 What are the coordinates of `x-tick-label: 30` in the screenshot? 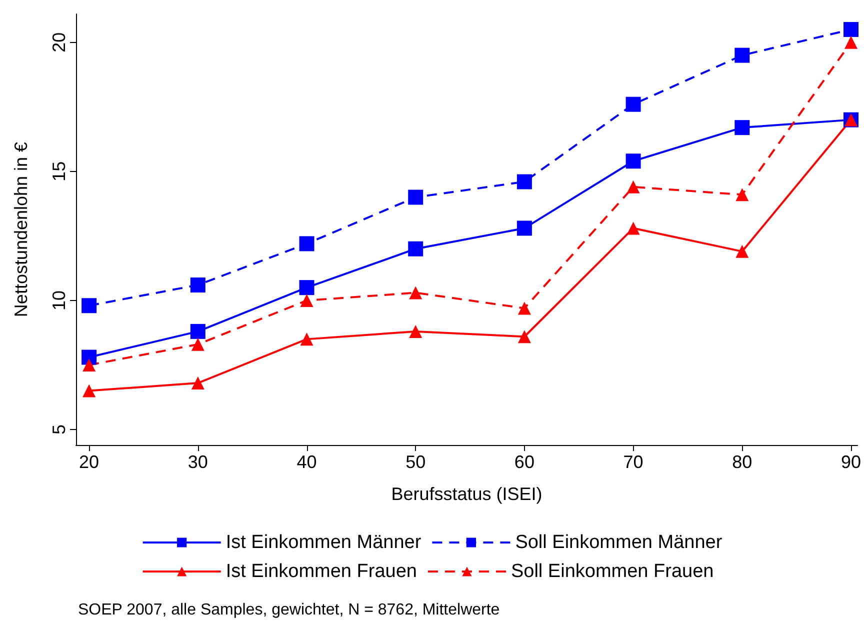 It's located at (198, 462).